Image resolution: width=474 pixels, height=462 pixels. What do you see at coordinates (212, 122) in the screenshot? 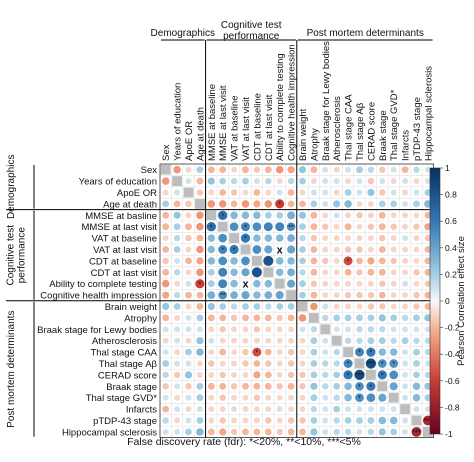
I see `column-label: MMSE at baseline` at bounding box center [212, 122].